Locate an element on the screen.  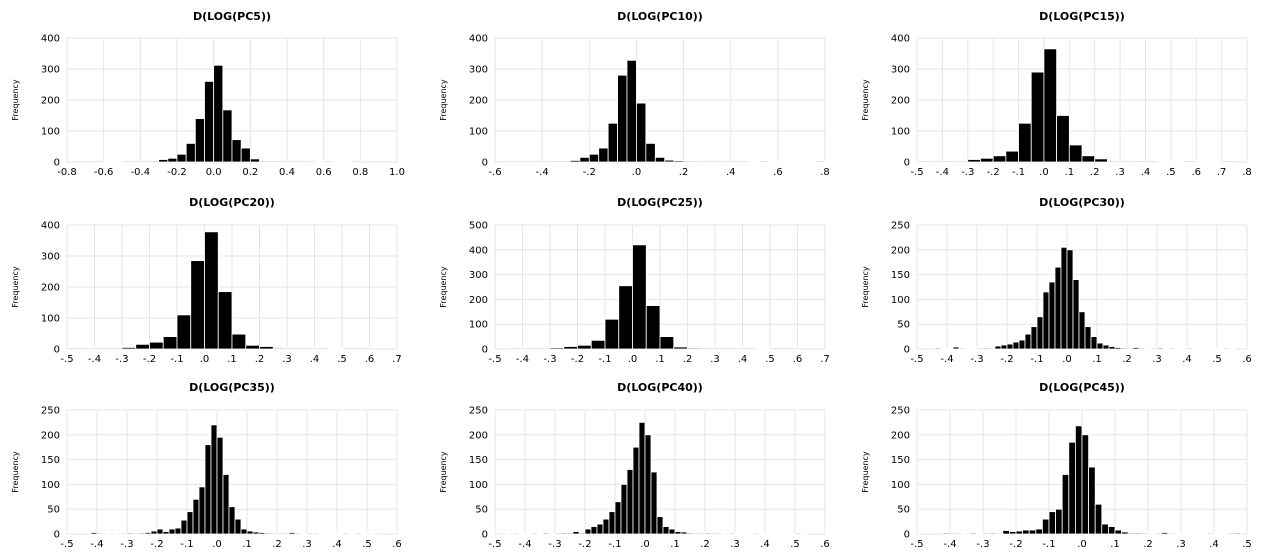
x-tick-label: .6 is located at coordinates (370, 359).